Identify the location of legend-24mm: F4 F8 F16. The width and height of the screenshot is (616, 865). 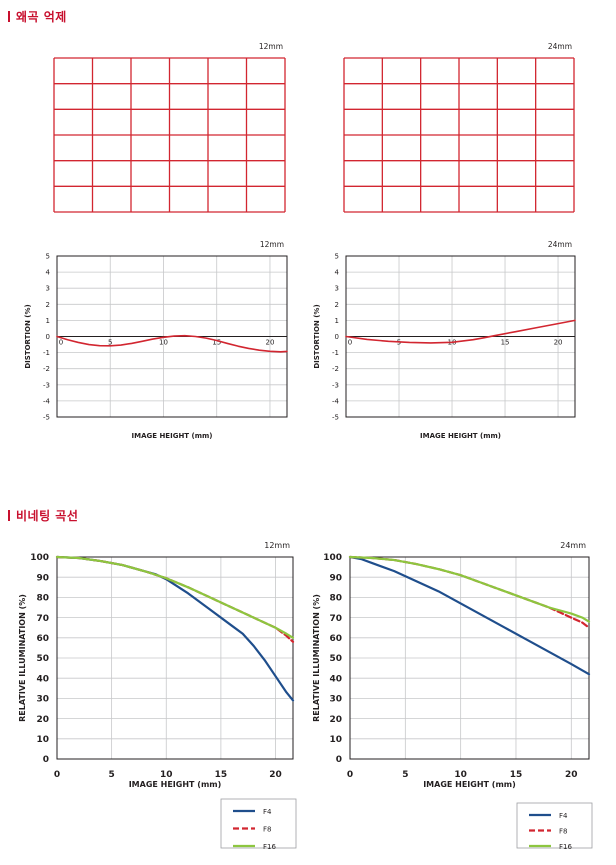
(554, 826).